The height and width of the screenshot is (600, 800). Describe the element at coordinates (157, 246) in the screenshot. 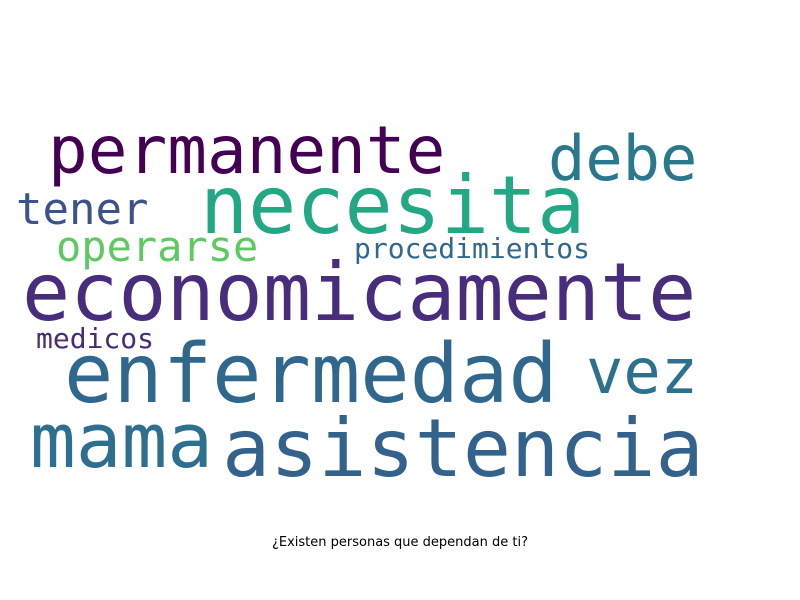

I see `word-operarse: operarse` at that location.